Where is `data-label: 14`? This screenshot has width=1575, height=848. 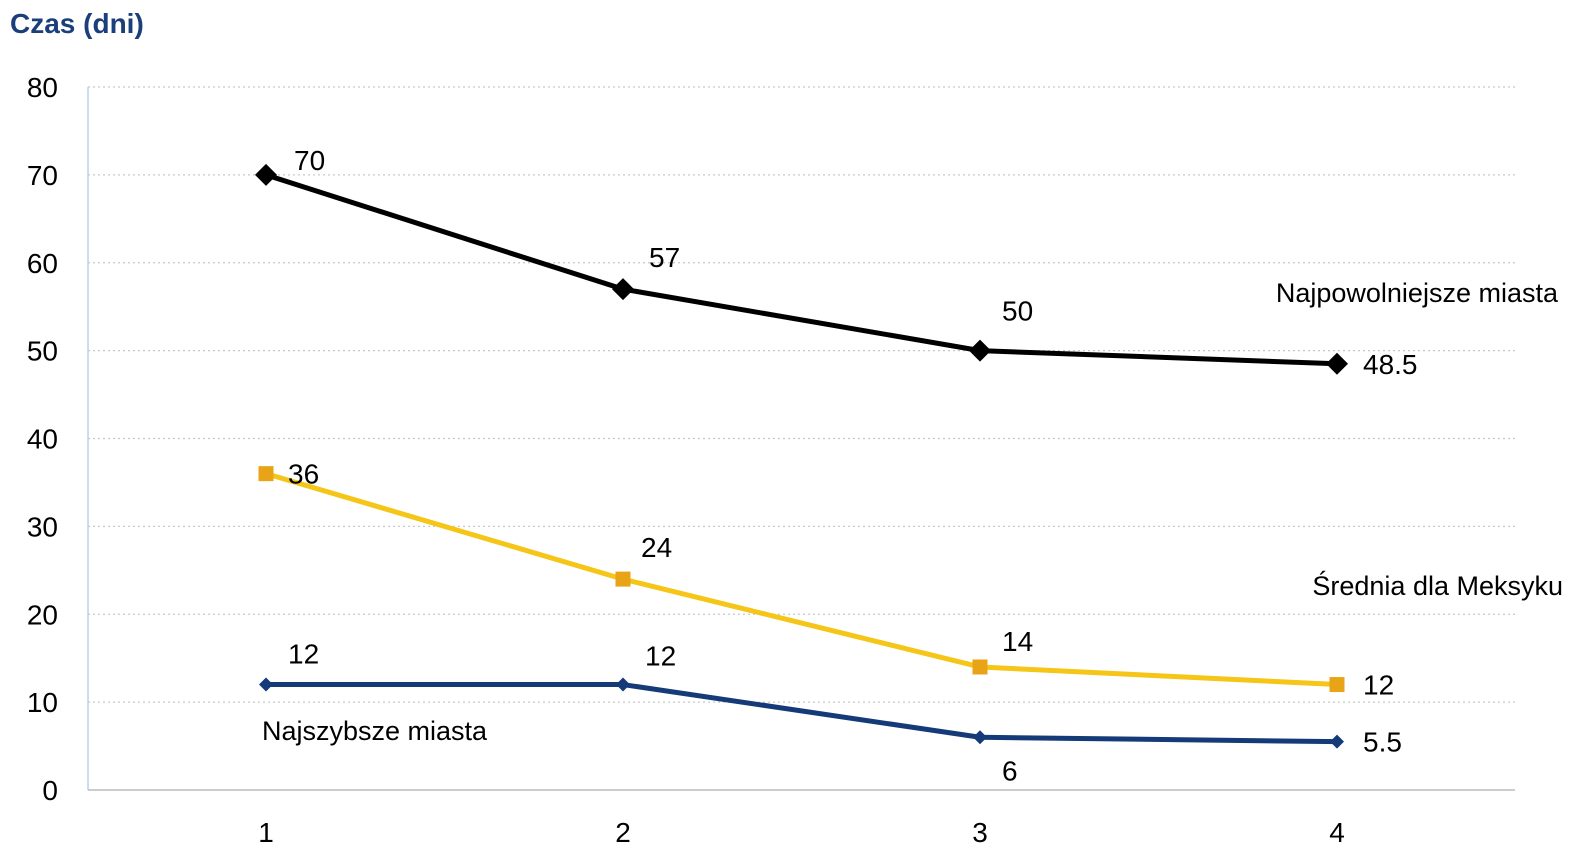 data-label: 14 is located at coordinates (1017, 641).